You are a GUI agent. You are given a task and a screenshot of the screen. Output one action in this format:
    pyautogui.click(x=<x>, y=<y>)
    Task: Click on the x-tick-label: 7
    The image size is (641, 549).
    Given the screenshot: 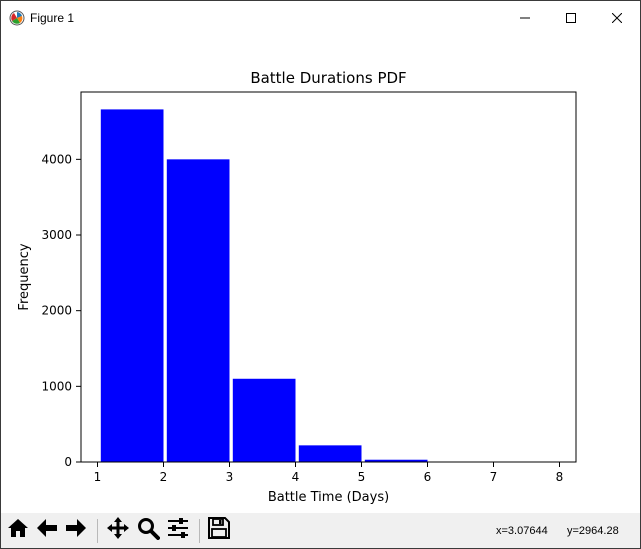 What is the action you would take?
    pyautogui.click(x=494, y=477)
    